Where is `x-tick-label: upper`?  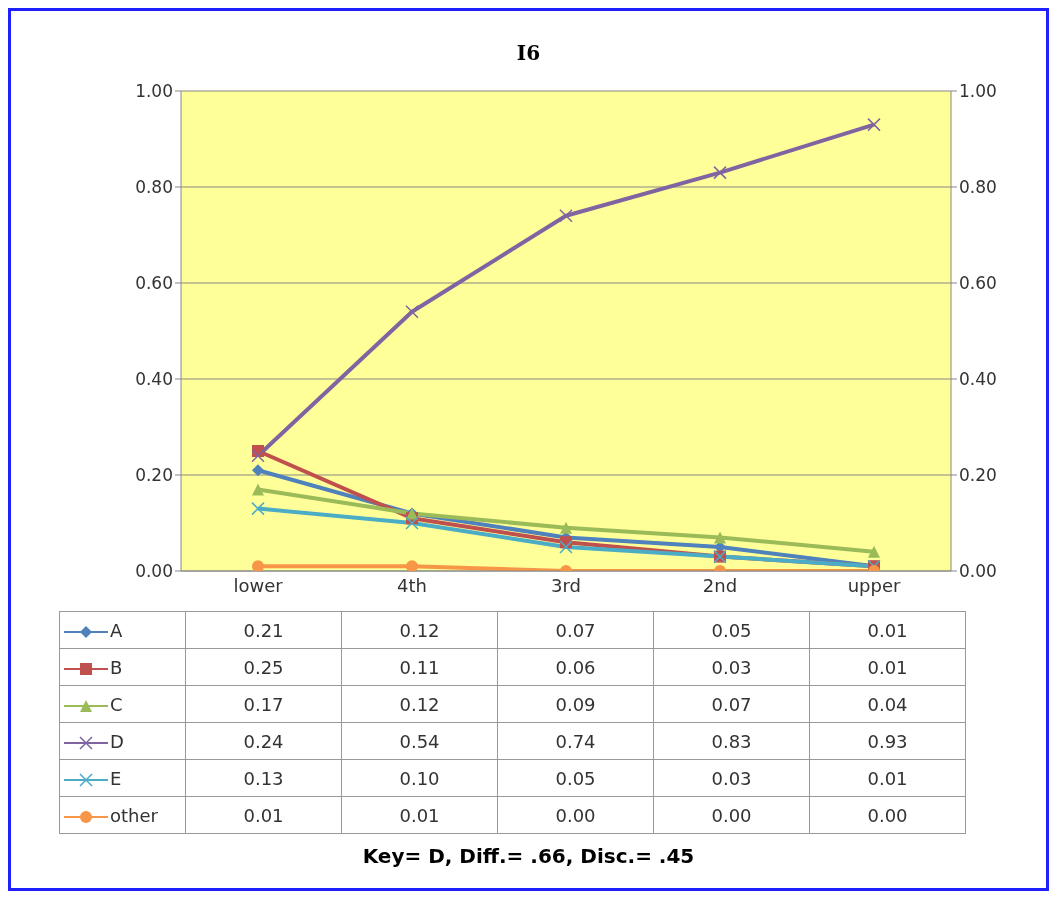 x-tick-label: upper is located at coordinates (874, 585).